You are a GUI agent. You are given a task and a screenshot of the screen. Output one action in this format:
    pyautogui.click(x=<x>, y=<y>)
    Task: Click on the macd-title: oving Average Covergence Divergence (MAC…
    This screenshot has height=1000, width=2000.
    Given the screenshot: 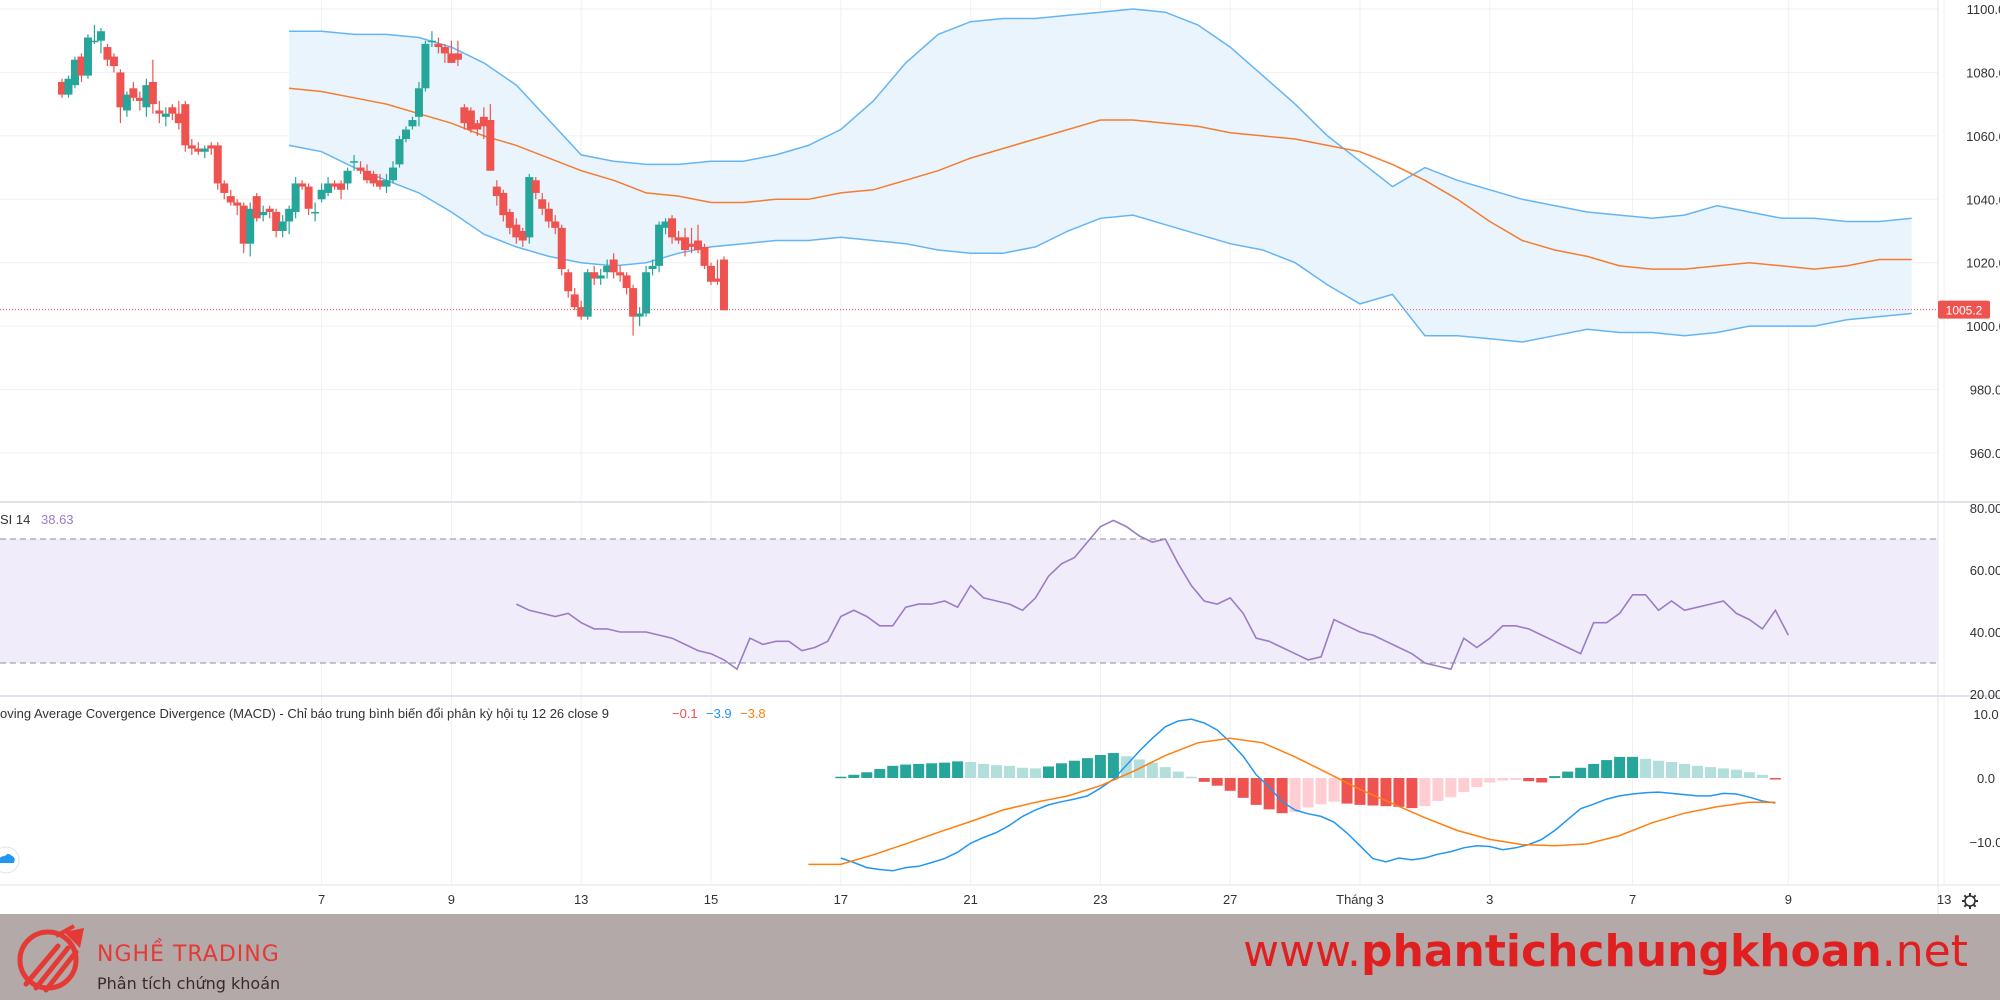 What is the action you would take?
    pyautogui.click(x=304, y=713)
    